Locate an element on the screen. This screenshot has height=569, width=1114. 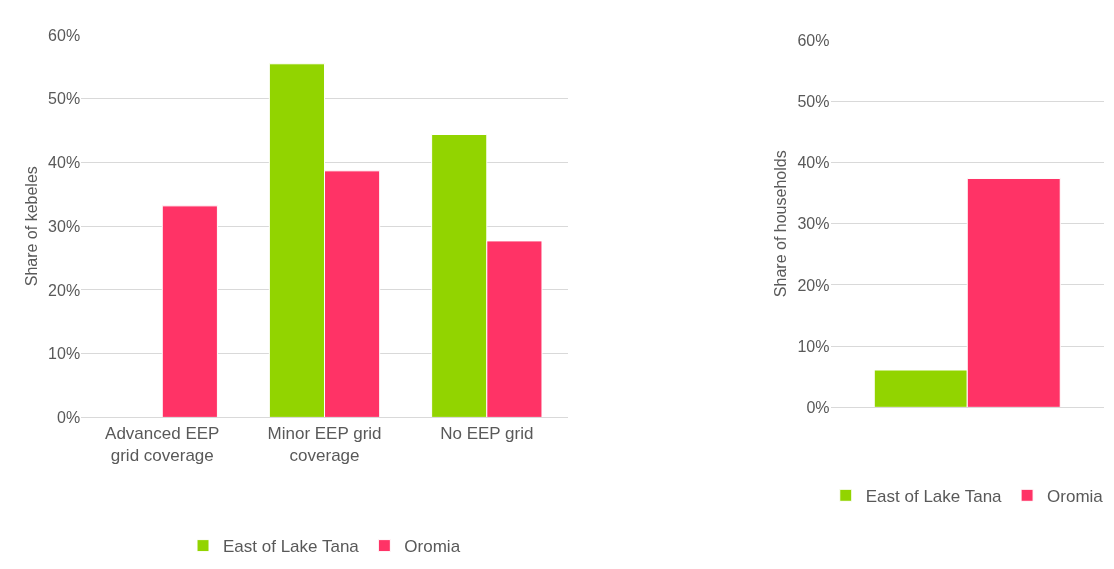
x-tick-label: Advanced EEP grid coverage is located at coordinates (162, 444).